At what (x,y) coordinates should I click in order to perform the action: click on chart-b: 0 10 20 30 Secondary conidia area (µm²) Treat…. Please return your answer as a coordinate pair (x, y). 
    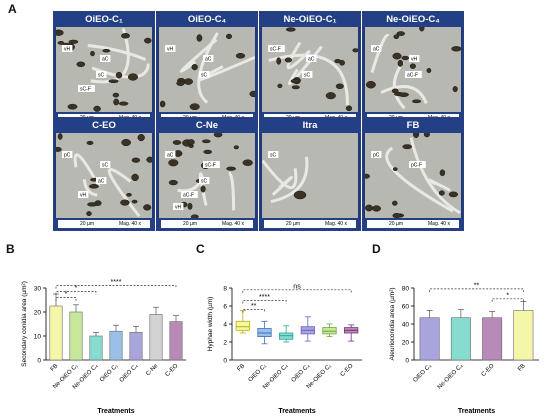
    Looking at the image, I should click on (99, 335).